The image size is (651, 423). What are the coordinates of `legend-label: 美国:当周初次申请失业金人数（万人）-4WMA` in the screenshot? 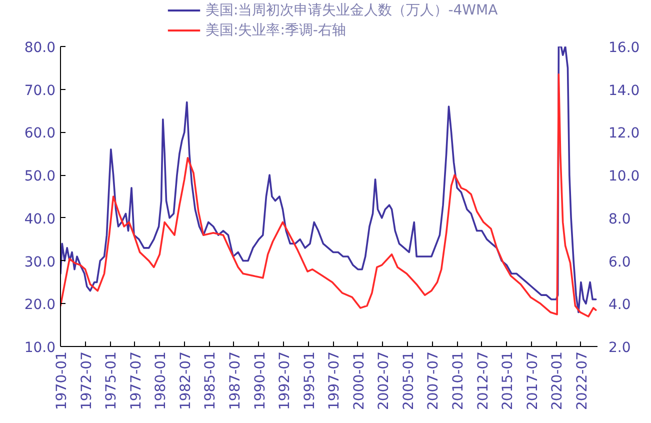 It's located at (351, 10).